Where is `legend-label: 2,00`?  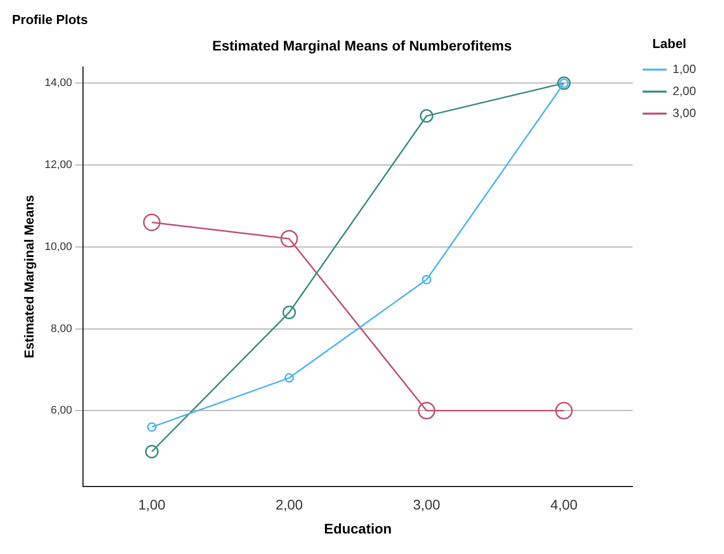 legend-label: 2,00 is located at coordinates (684, 91).